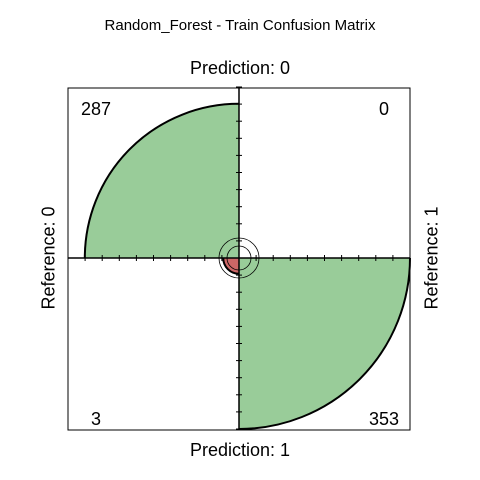 This screenshot has height=480, width=480. Describe the element at coordinates (96, 109) in the screenshot. I see `cell-count-r0-c0: 287` at that location.